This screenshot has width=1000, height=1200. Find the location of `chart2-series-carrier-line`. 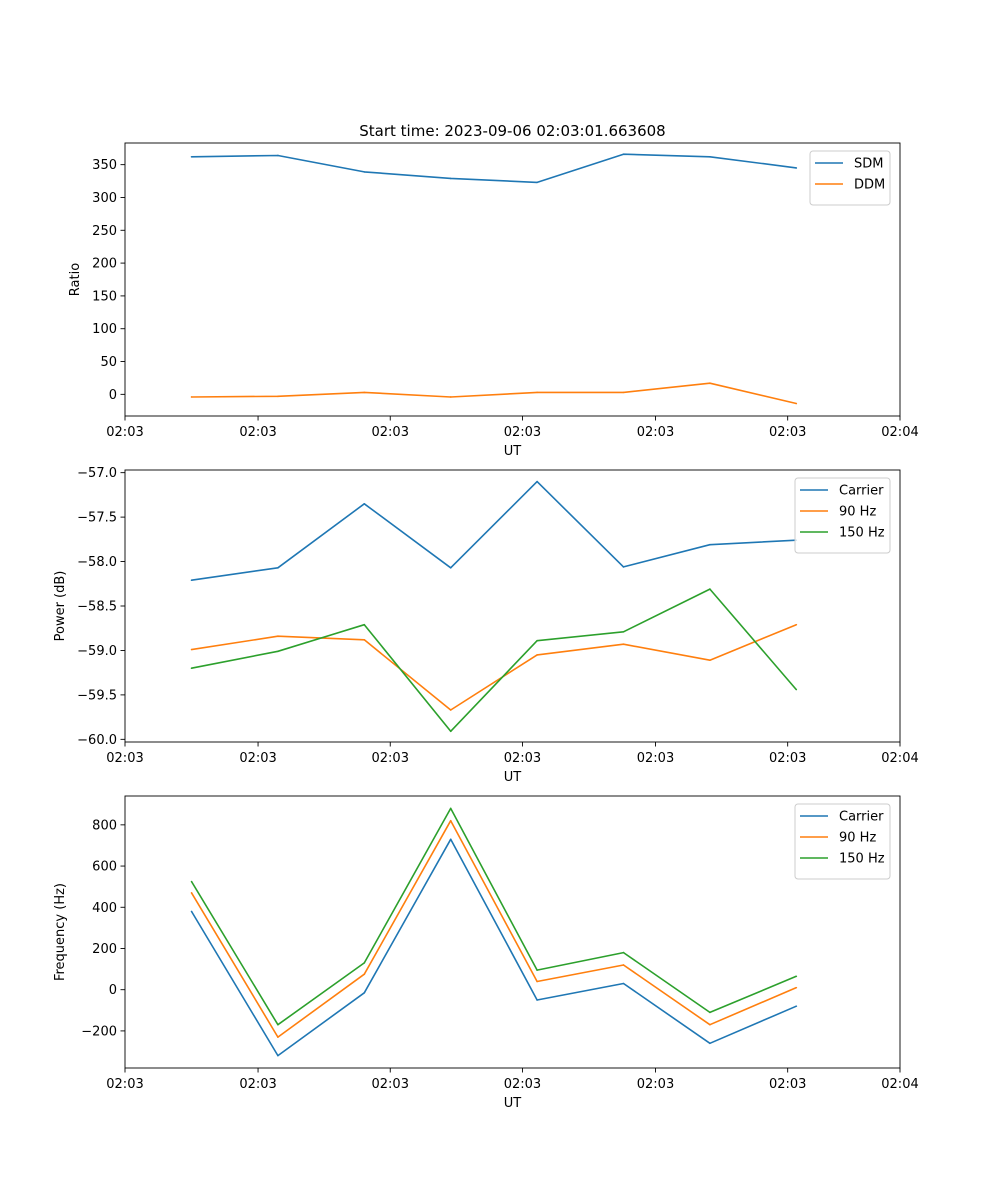

chart2-series-carrier-line is located at coordinates (494, 530).